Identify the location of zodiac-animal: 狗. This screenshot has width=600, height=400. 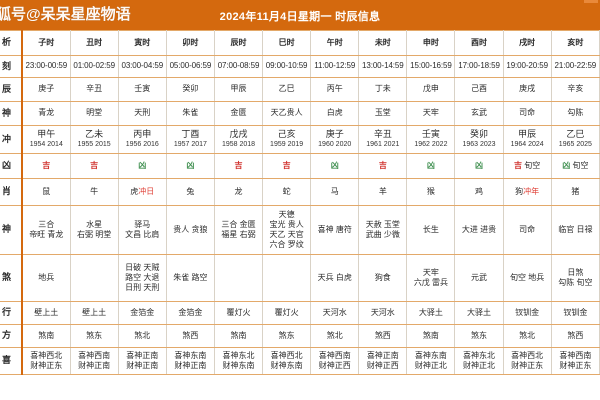
(519, 191).